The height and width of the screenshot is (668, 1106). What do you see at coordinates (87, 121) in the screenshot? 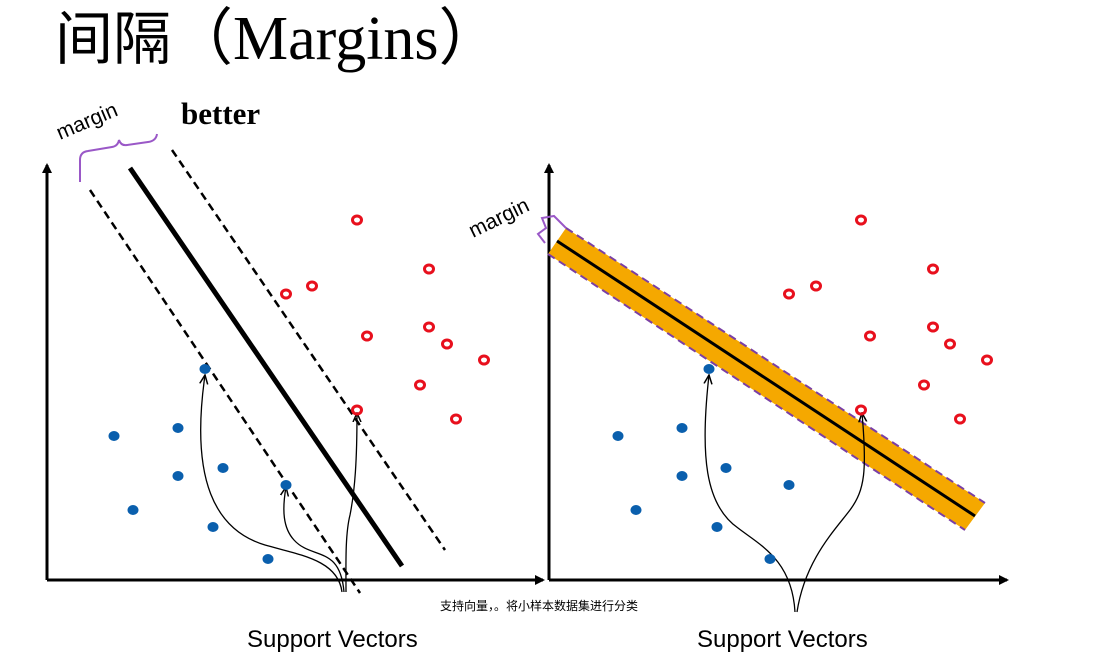
I see `left-margin-label: margin` at bounding box center [87, 121].